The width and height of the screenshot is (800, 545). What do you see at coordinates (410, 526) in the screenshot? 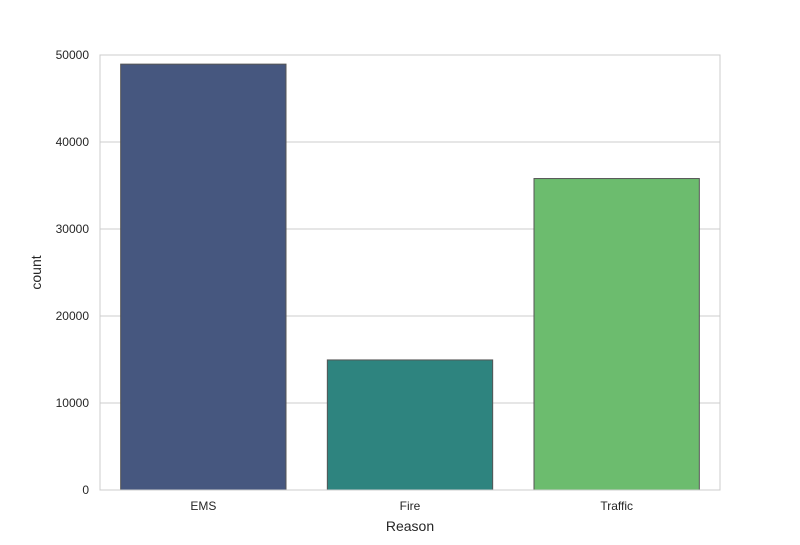
I see `x-axis-label: Reason` at bounding box center [410, 526].